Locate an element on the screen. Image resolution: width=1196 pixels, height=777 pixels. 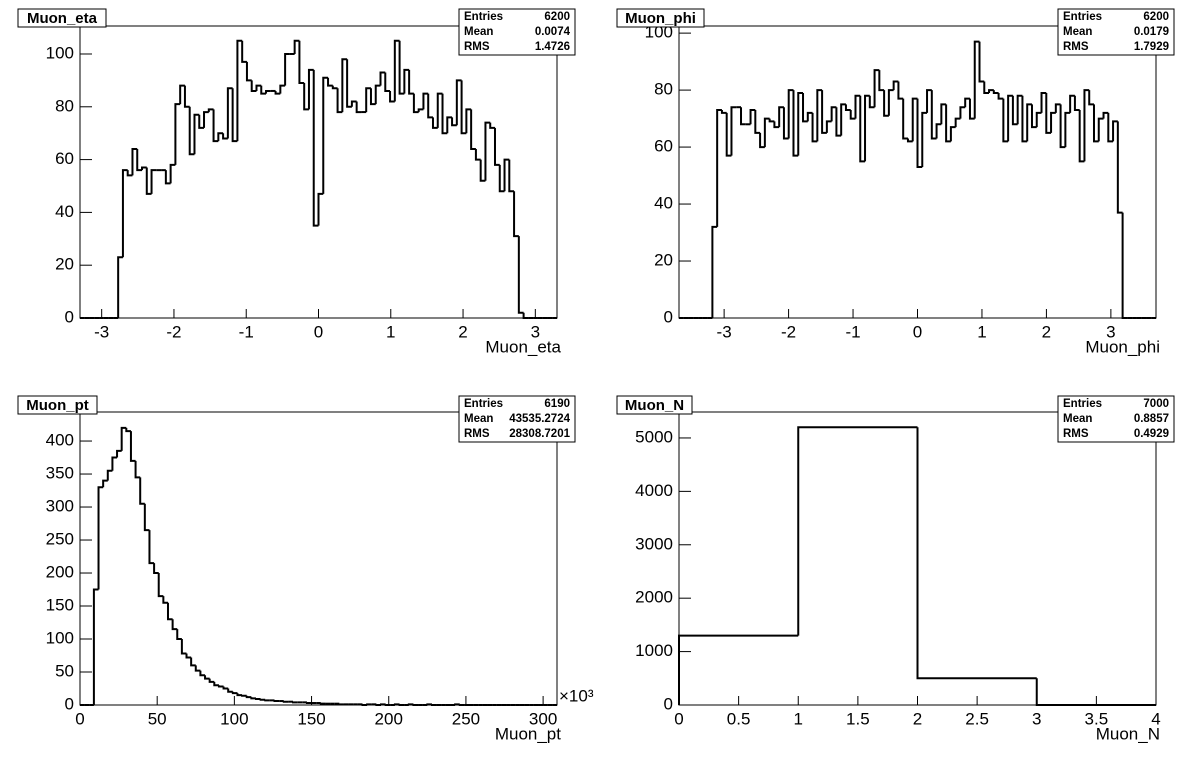
stats-value: 7000 is located at coordinates (1156, 404).